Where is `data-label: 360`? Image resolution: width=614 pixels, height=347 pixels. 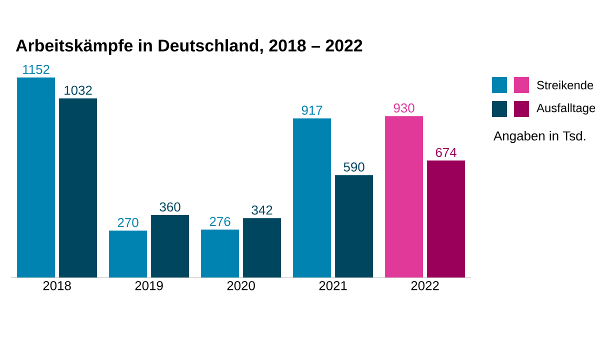
data-label: 360 is located at coordinates (170, 207).